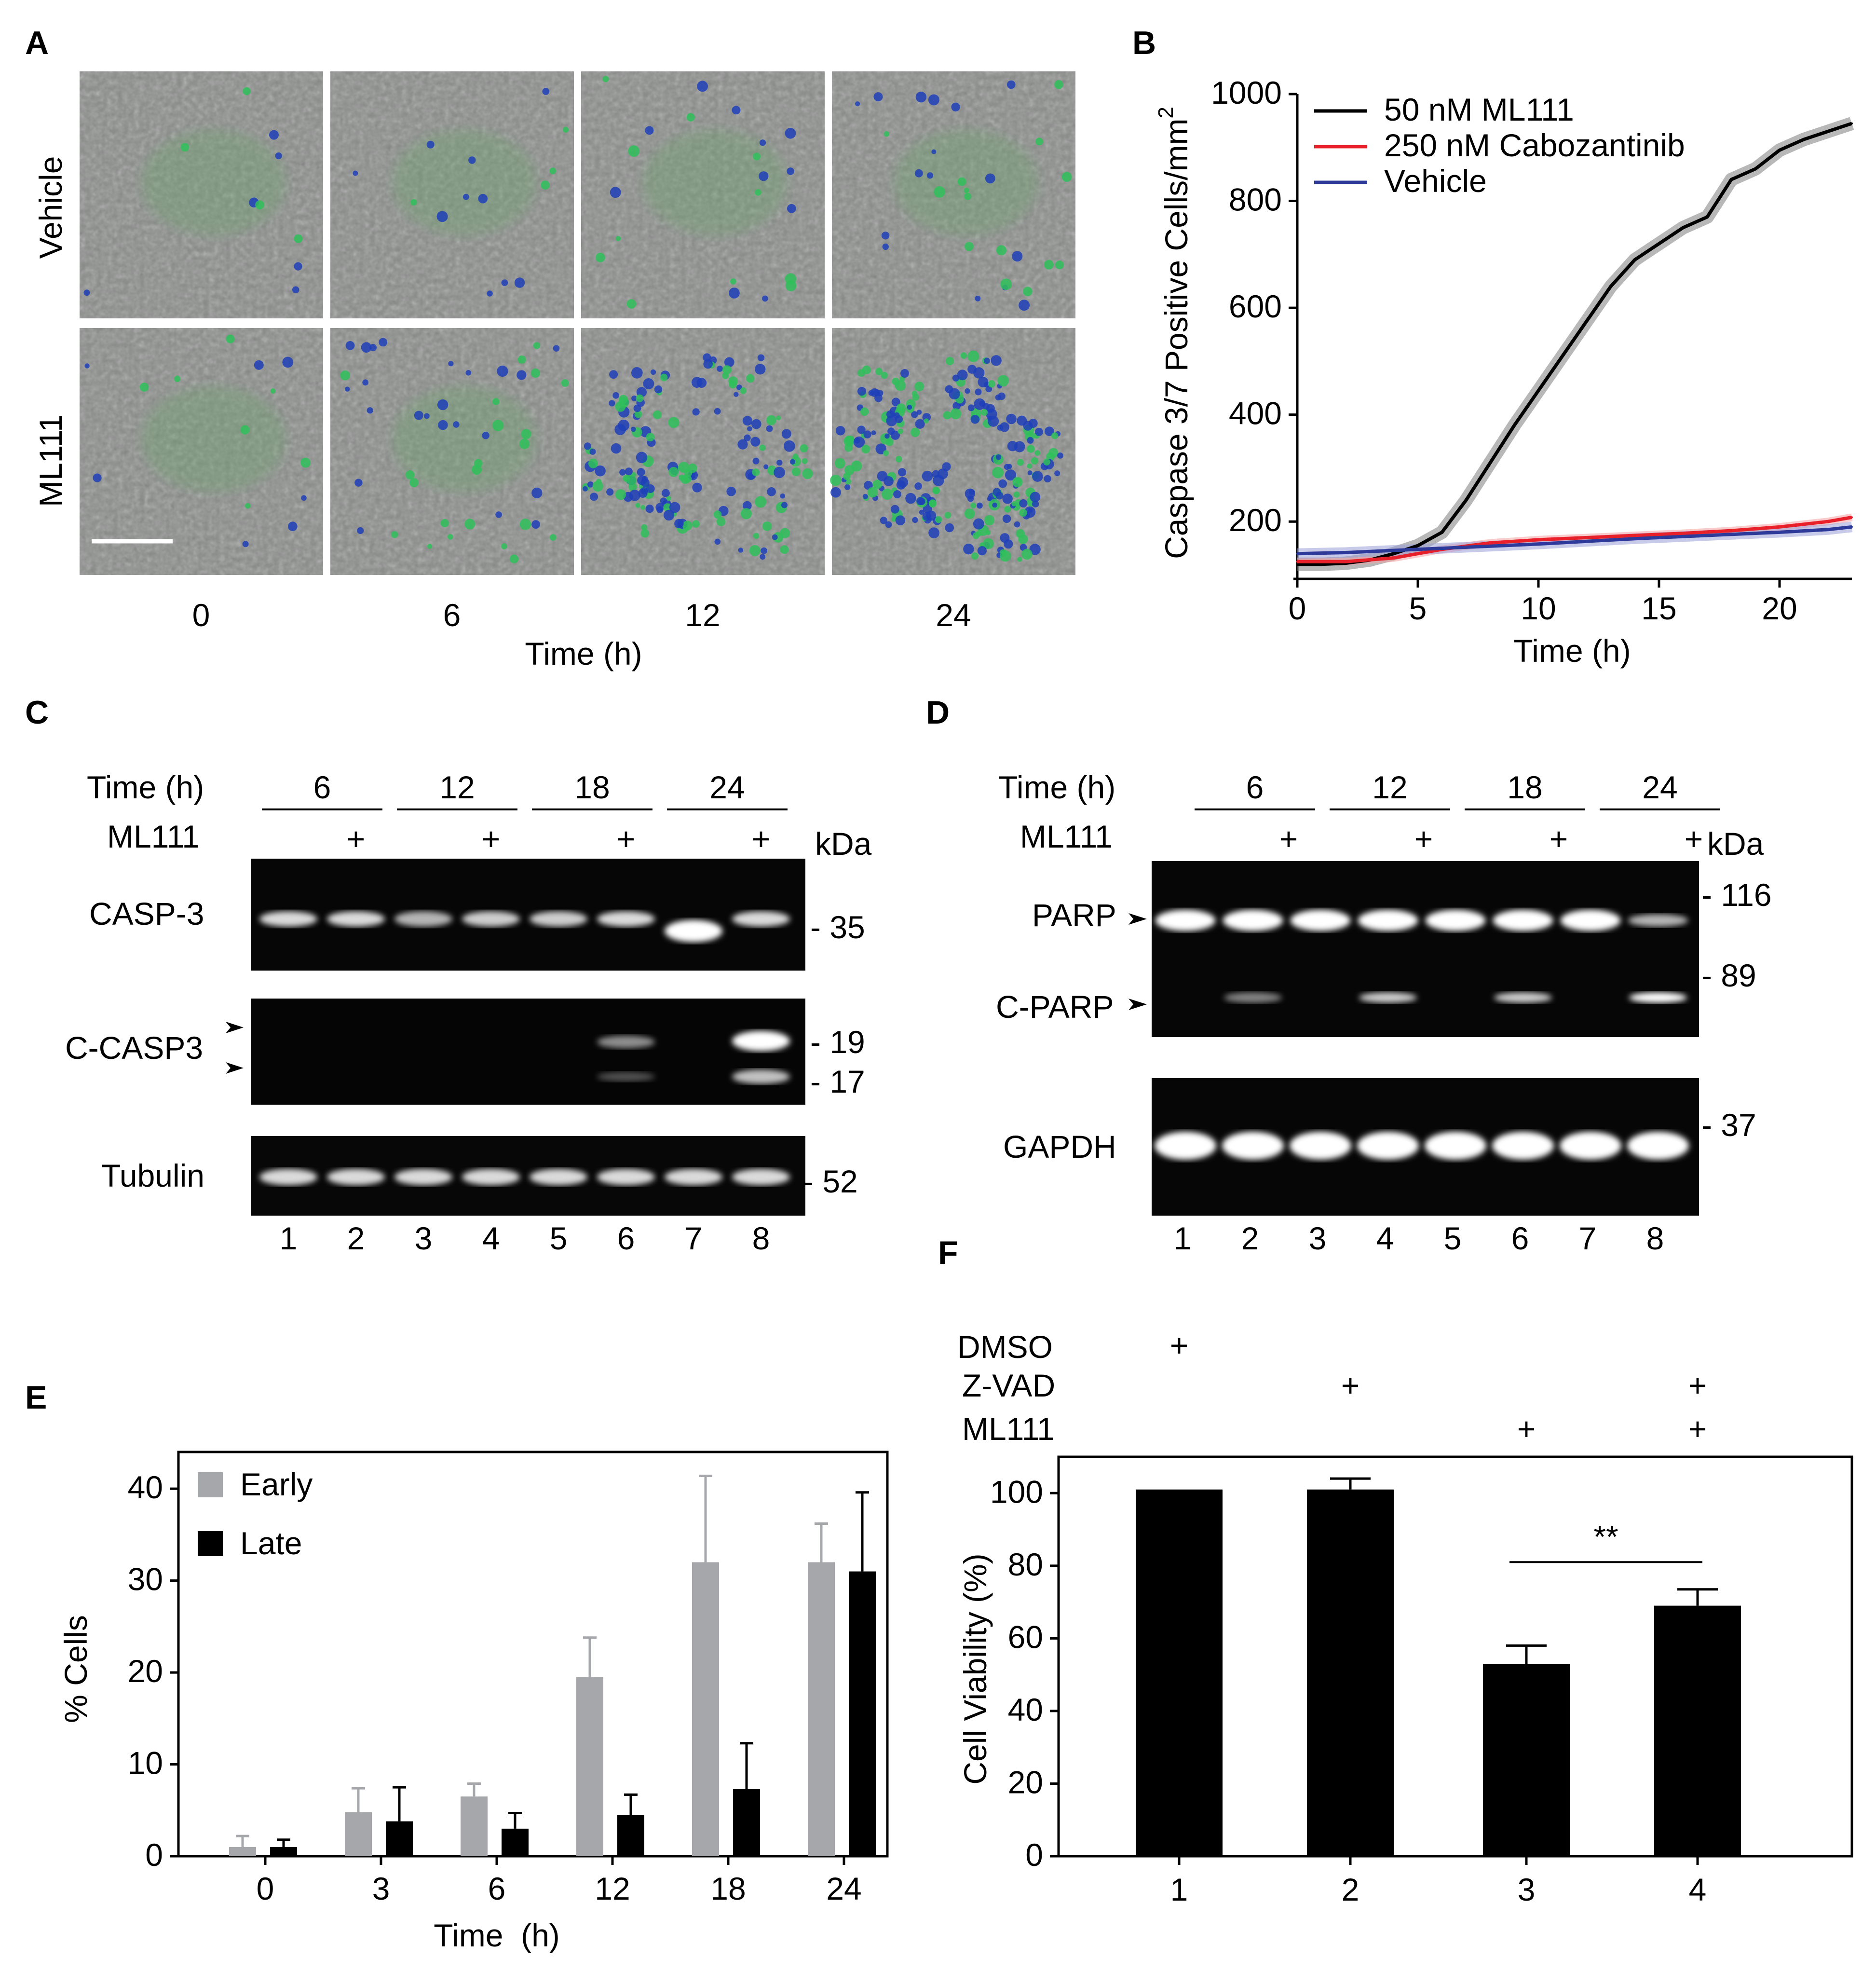 The image size is (1876, 1972). I want to click on marker-52: - 52, so click(830, 1181).